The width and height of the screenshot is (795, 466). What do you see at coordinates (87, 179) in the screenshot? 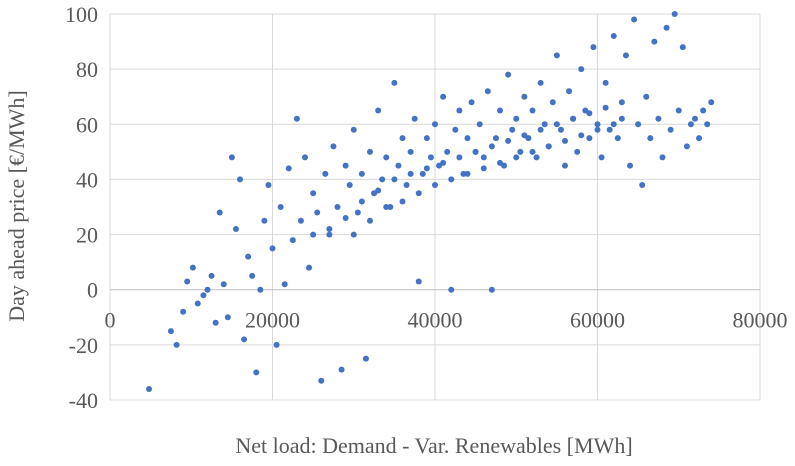
I see `y-tick-label: 40` at bounding box center [87, 179].